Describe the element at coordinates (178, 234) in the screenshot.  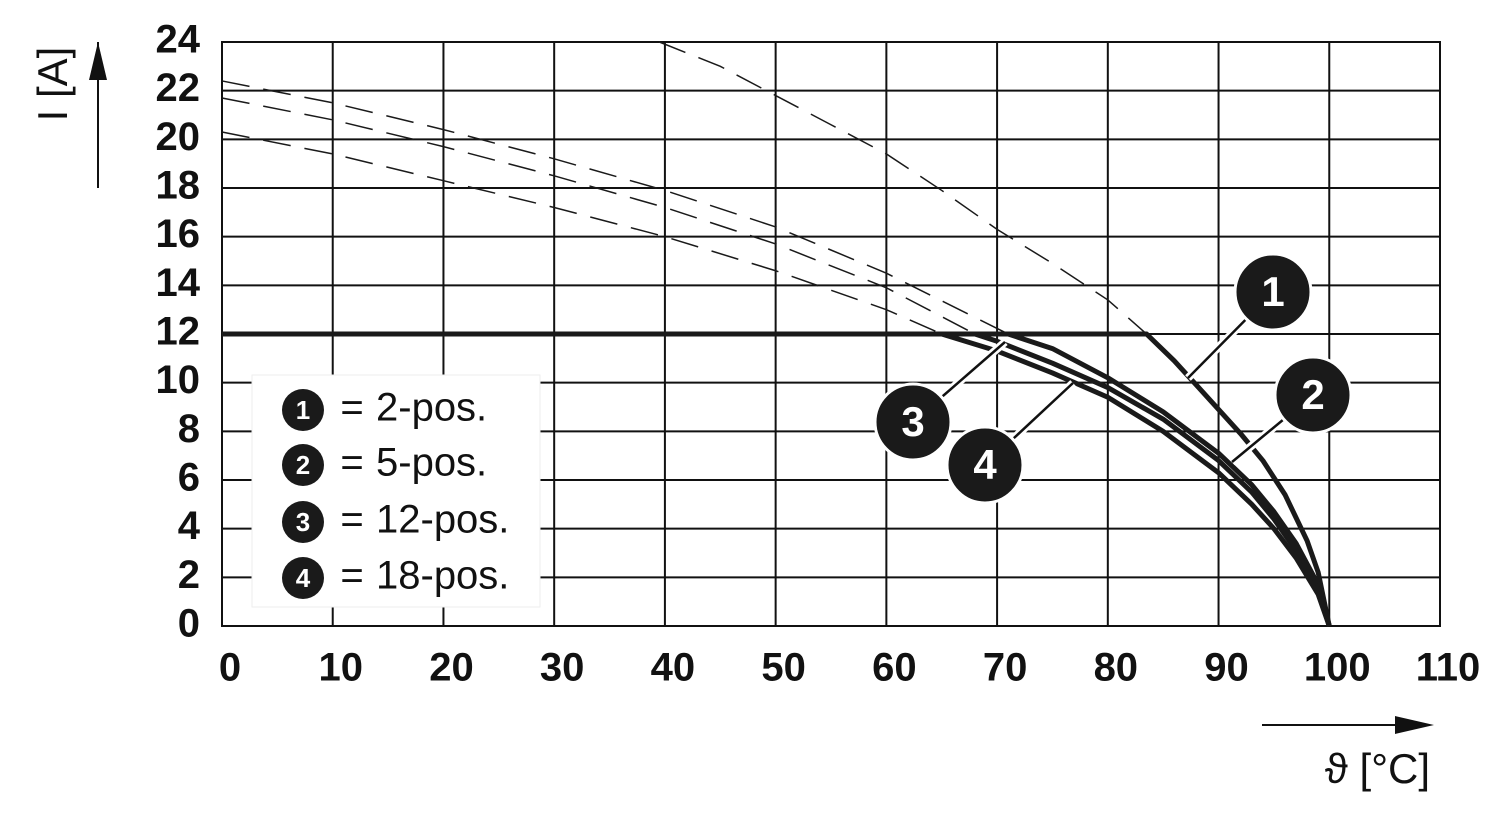
I see `y-tick-label: 16` at that location.